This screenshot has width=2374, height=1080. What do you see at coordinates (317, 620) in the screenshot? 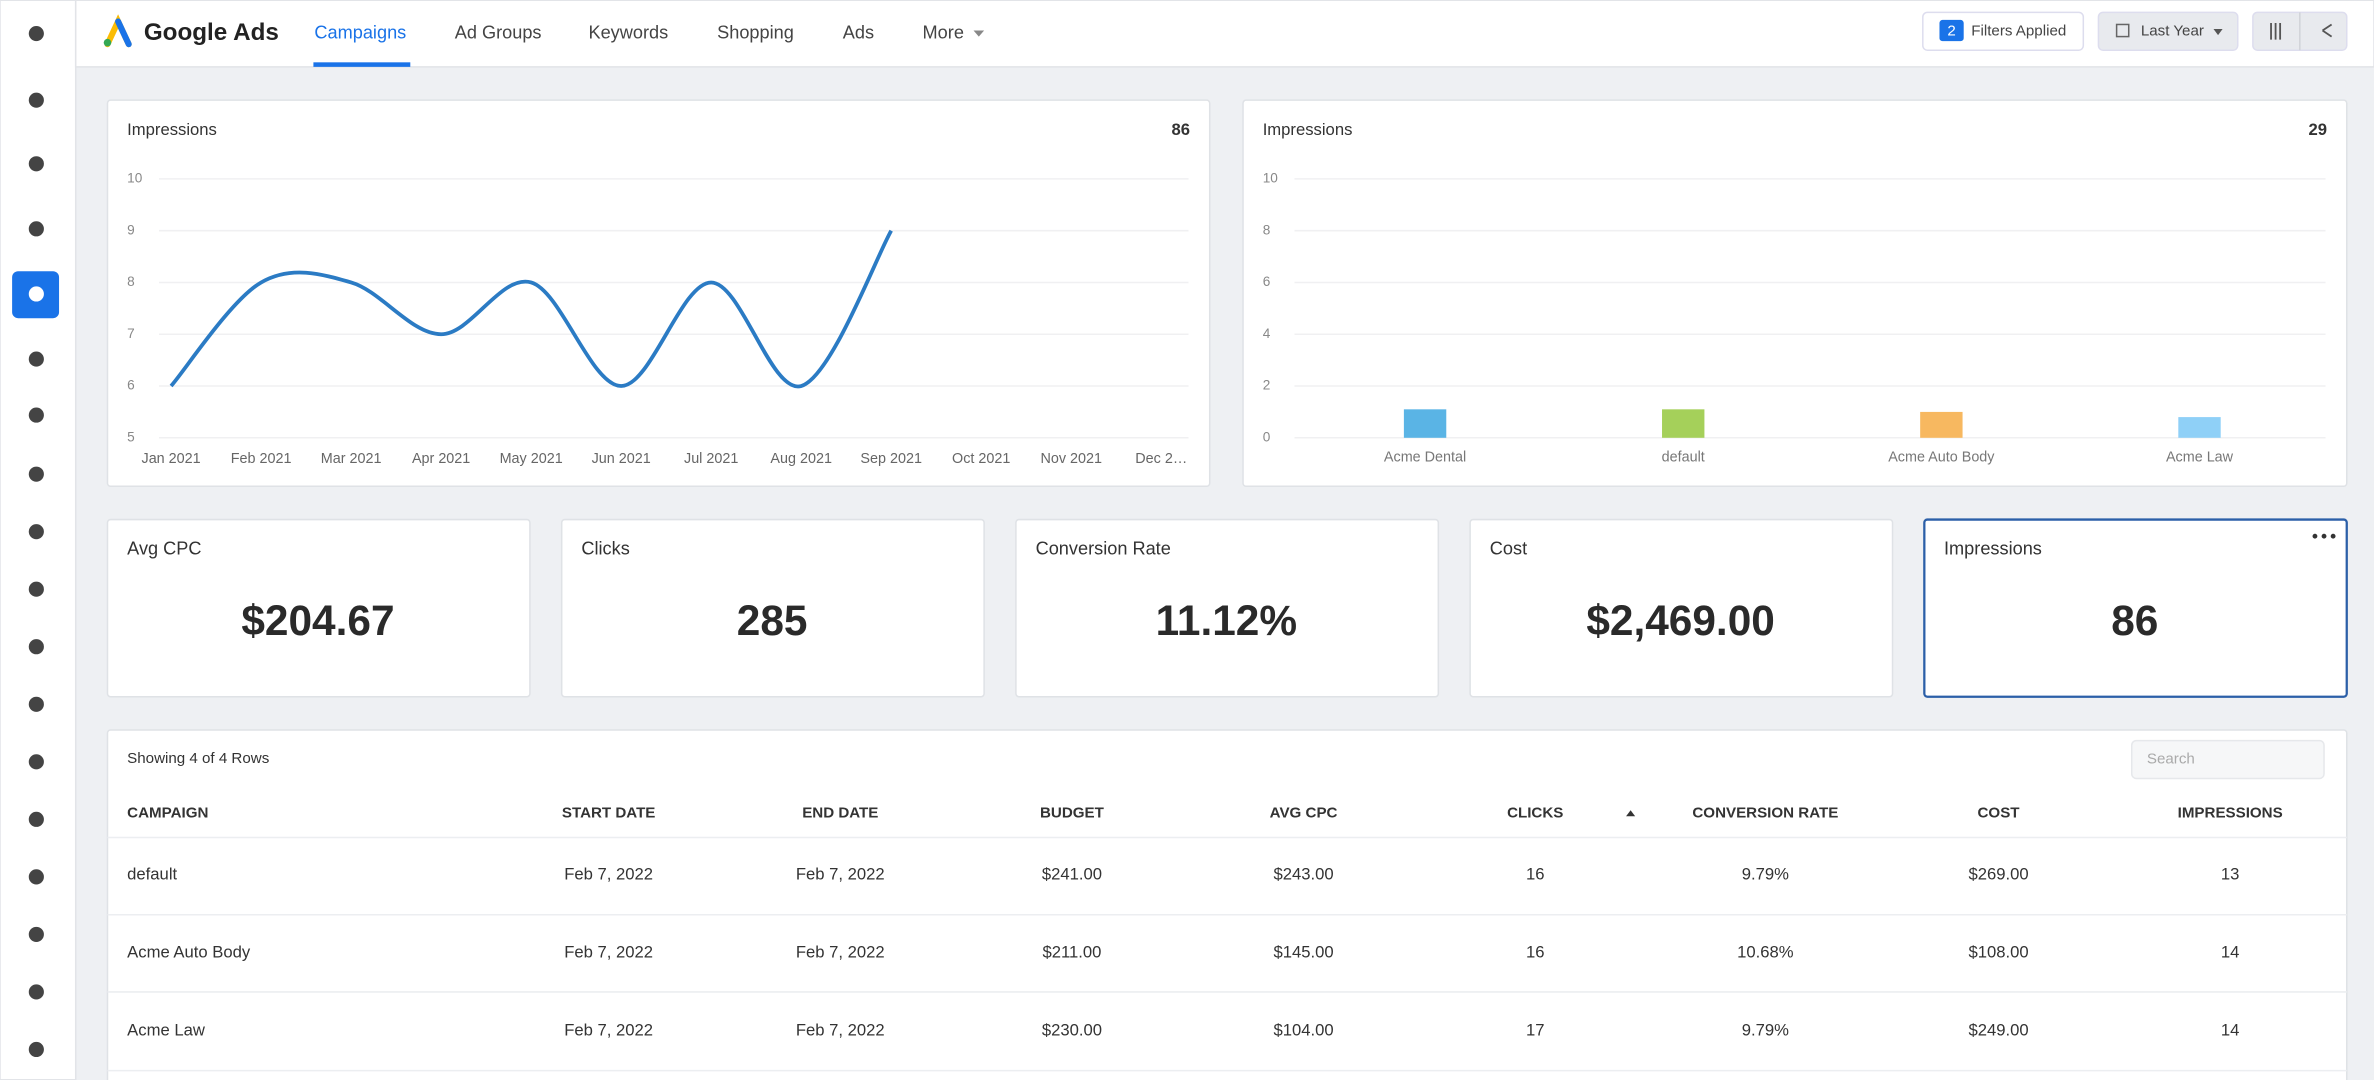
I see `kpi-value: $204.67` at bounding box center [317, 620].